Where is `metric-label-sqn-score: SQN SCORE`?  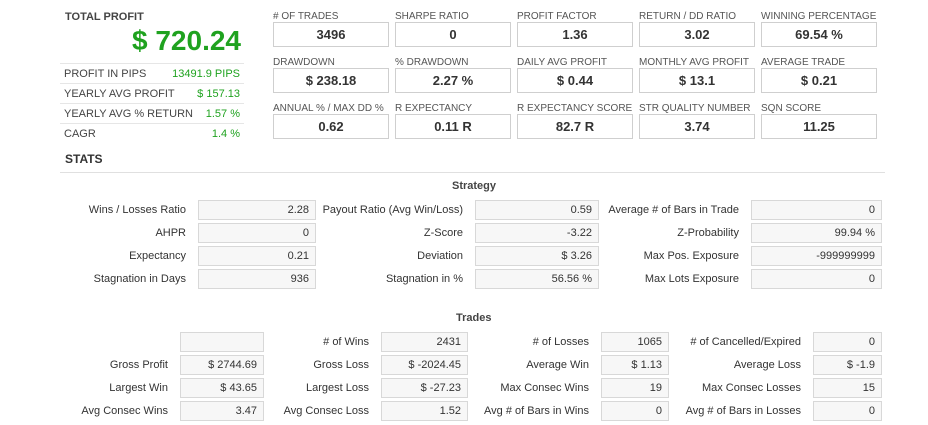
metric-label-sqn-score: SQN SCORE is located at coordinates (791, 108).